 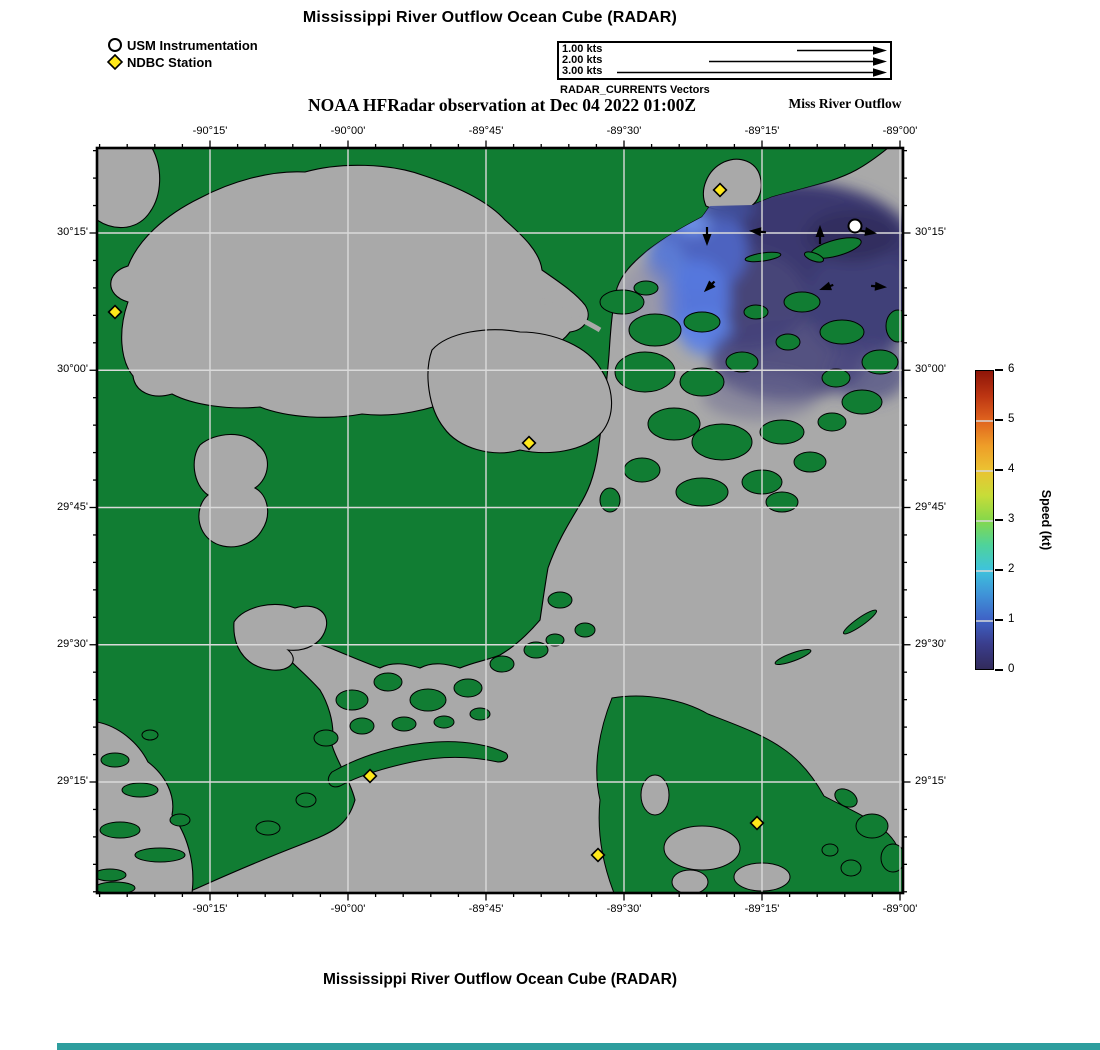 I want to click on lon-axis-label-bottom: -89°30', so click(x=624, y=909).